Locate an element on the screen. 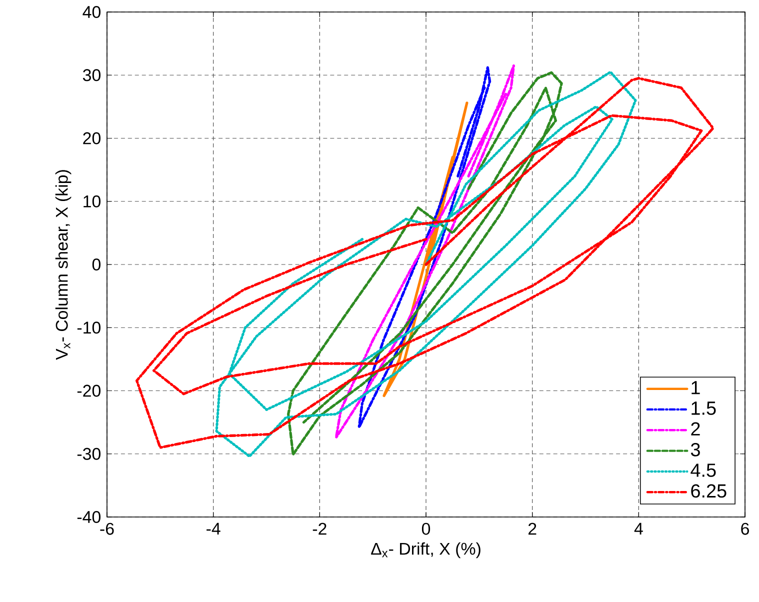 The image size is (759, 602). x-axis-title: Δ$_{x}$- Drift, X (%) is located at coordinates (425, 550).